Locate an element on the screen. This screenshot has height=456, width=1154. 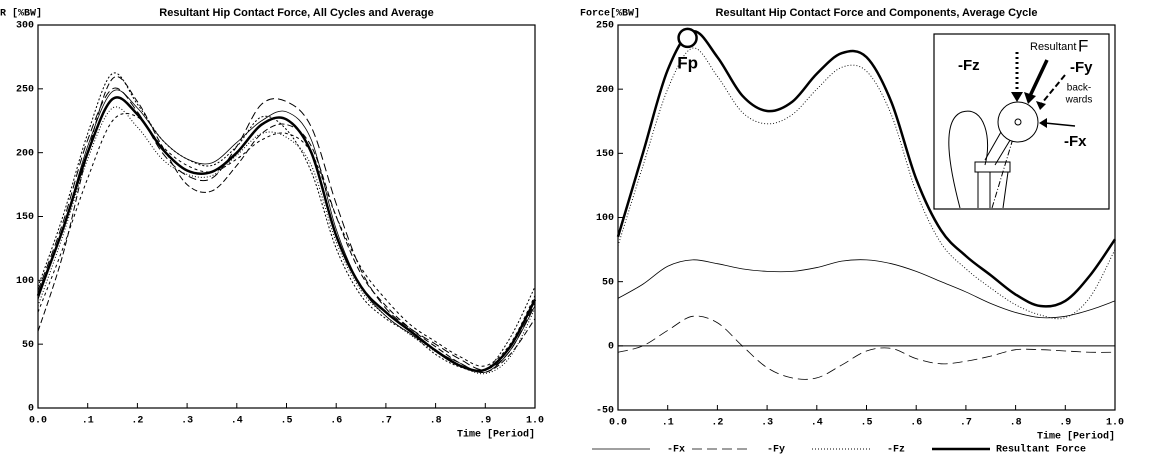
inset-label: -Fy is located at coordinates (1081, 67).